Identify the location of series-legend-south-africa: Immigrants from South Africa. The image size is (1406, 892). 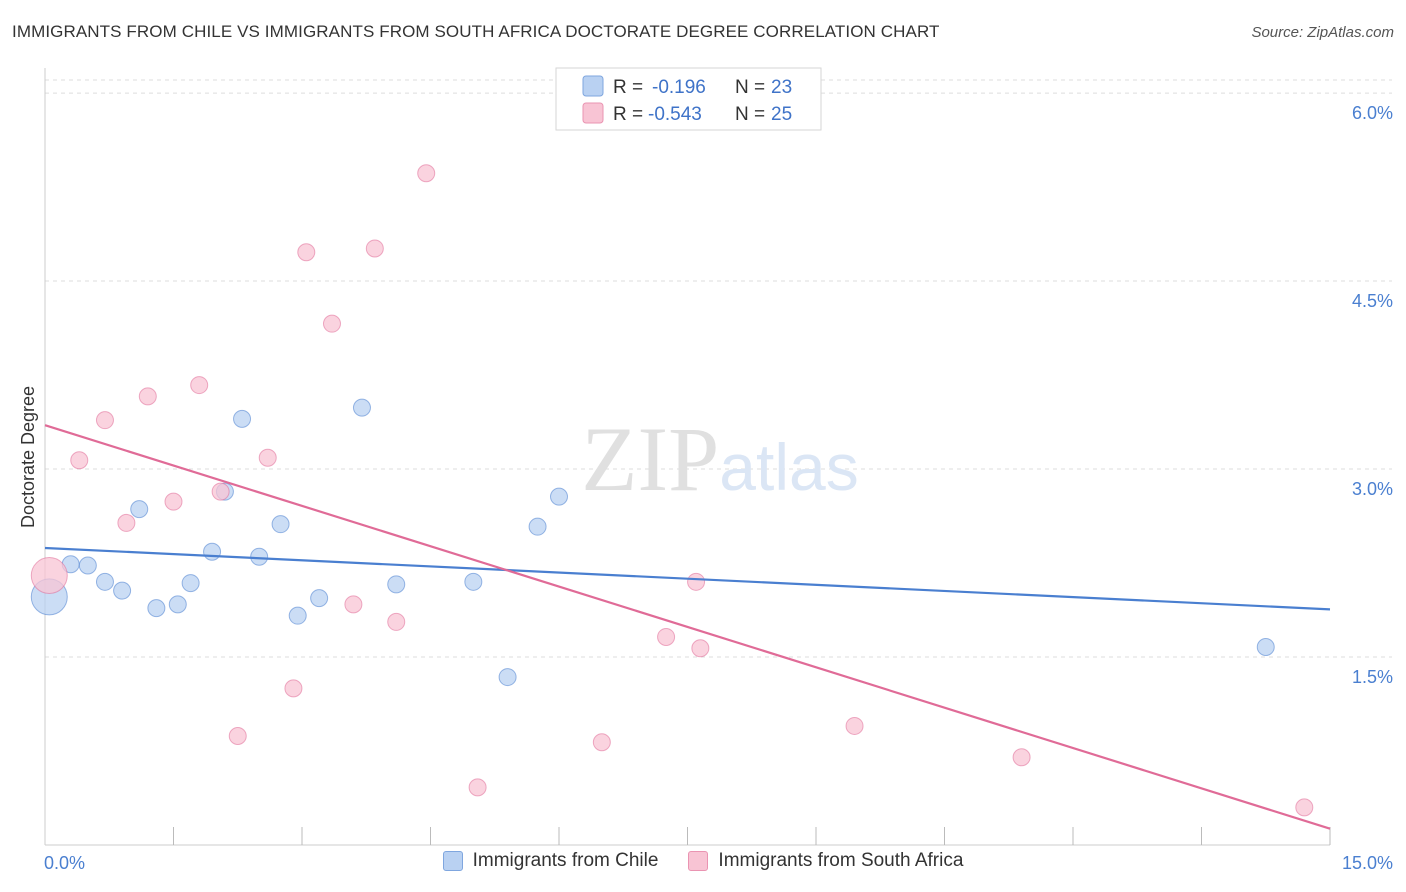
(825, 861).